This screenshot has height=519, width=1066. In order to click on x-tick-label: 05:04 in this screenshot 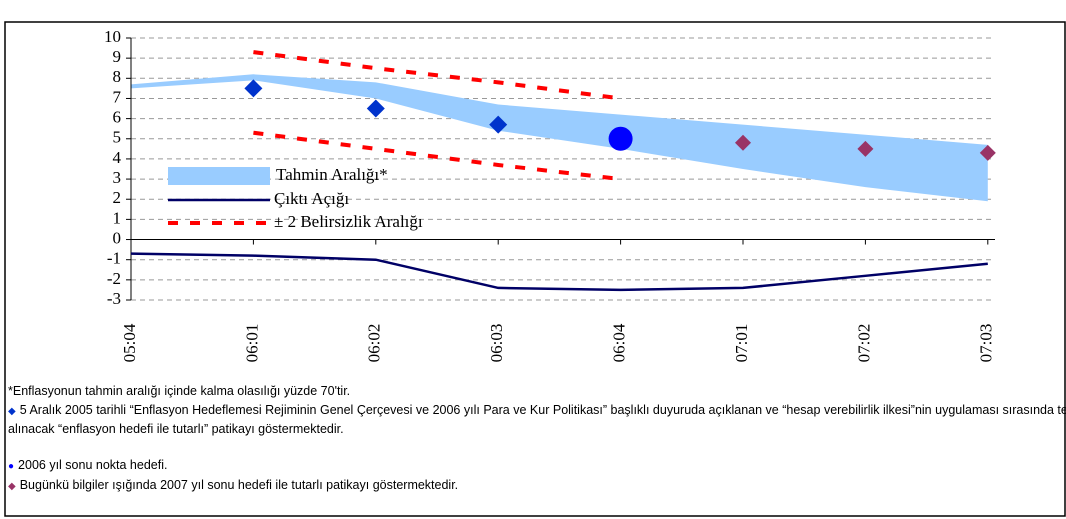, I will do `click(129, 342)`.